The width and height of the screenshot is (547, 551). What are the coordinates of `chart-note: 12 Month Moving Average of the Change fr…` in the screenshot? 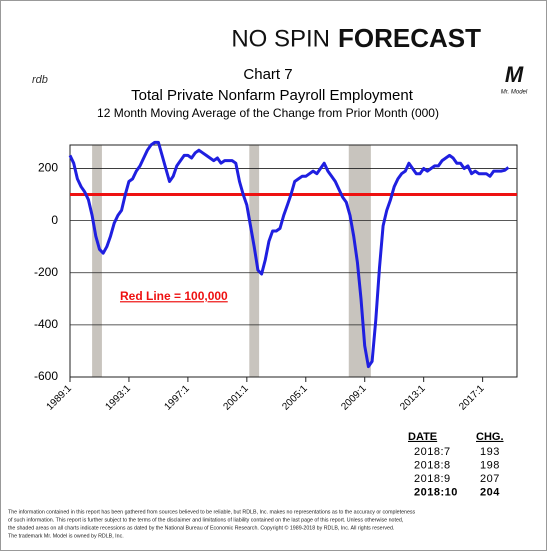 It's located at (268, 113).